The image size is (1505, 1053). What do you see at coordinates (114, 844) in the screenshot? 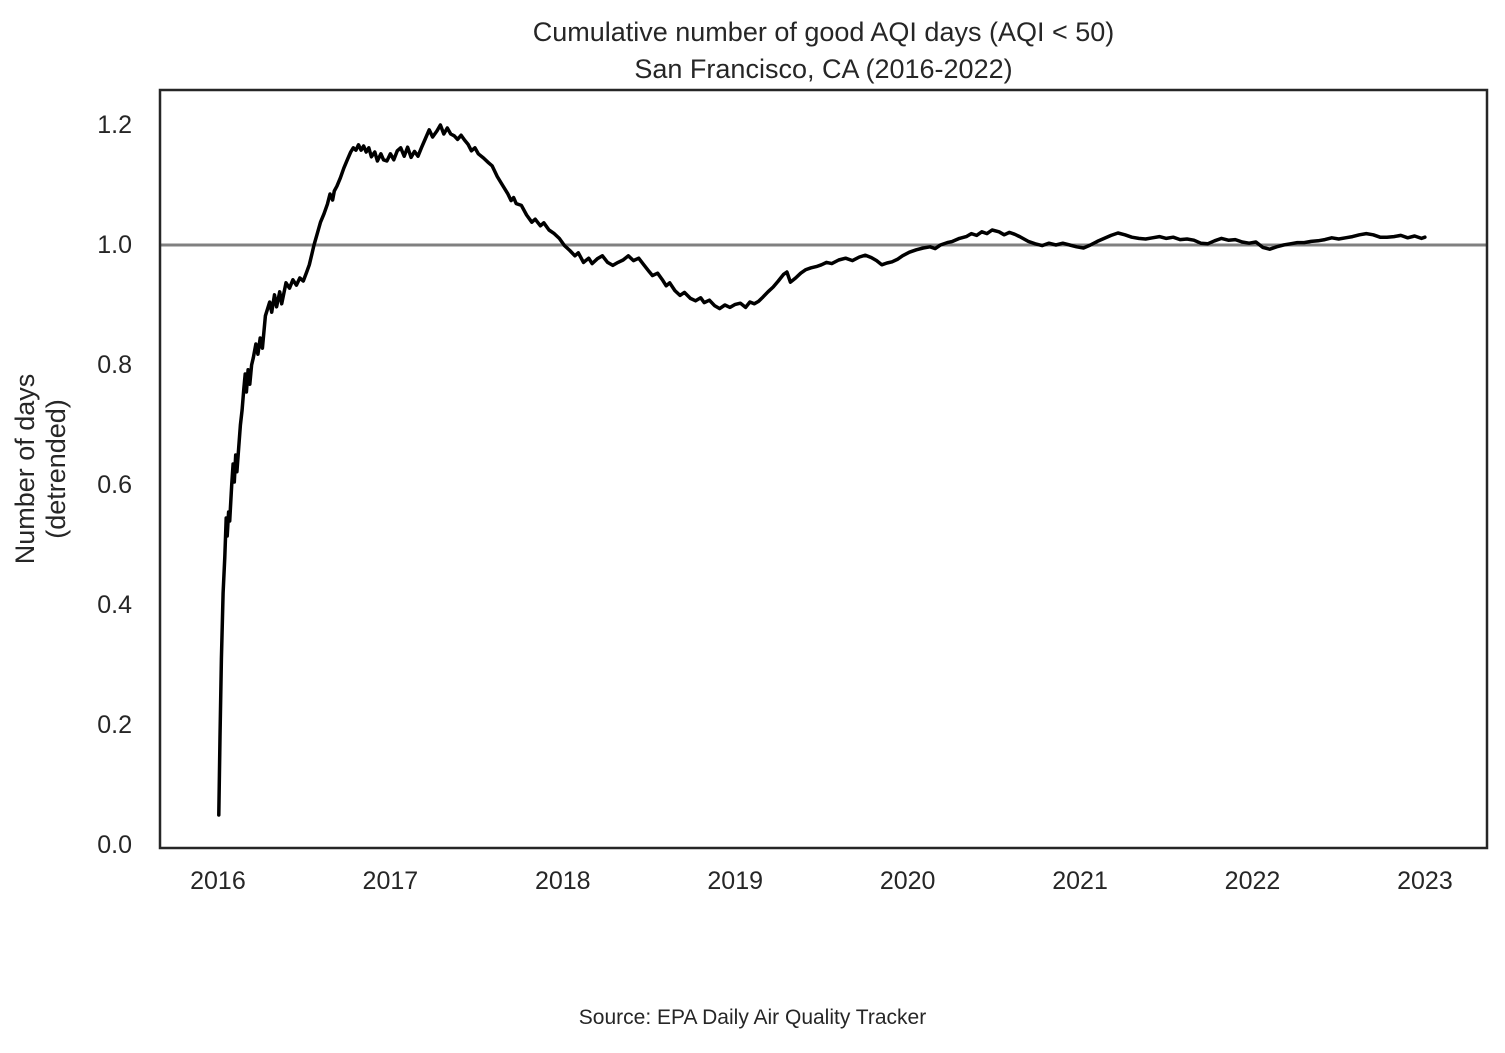
I see `y-tick-label: 0.0` at bounding box center [114, 844].